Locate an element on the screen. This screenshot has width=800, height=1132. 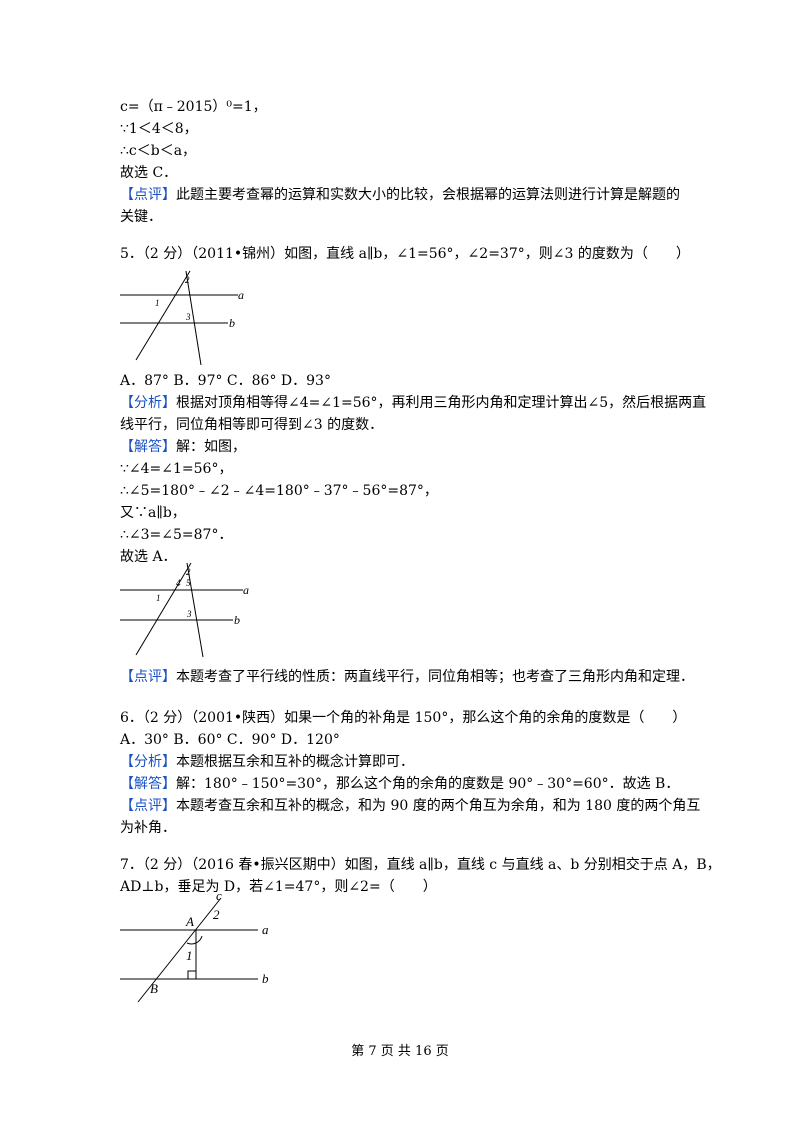
line-3: ∴c＜b＜a， is located at coordinates (158, 151).